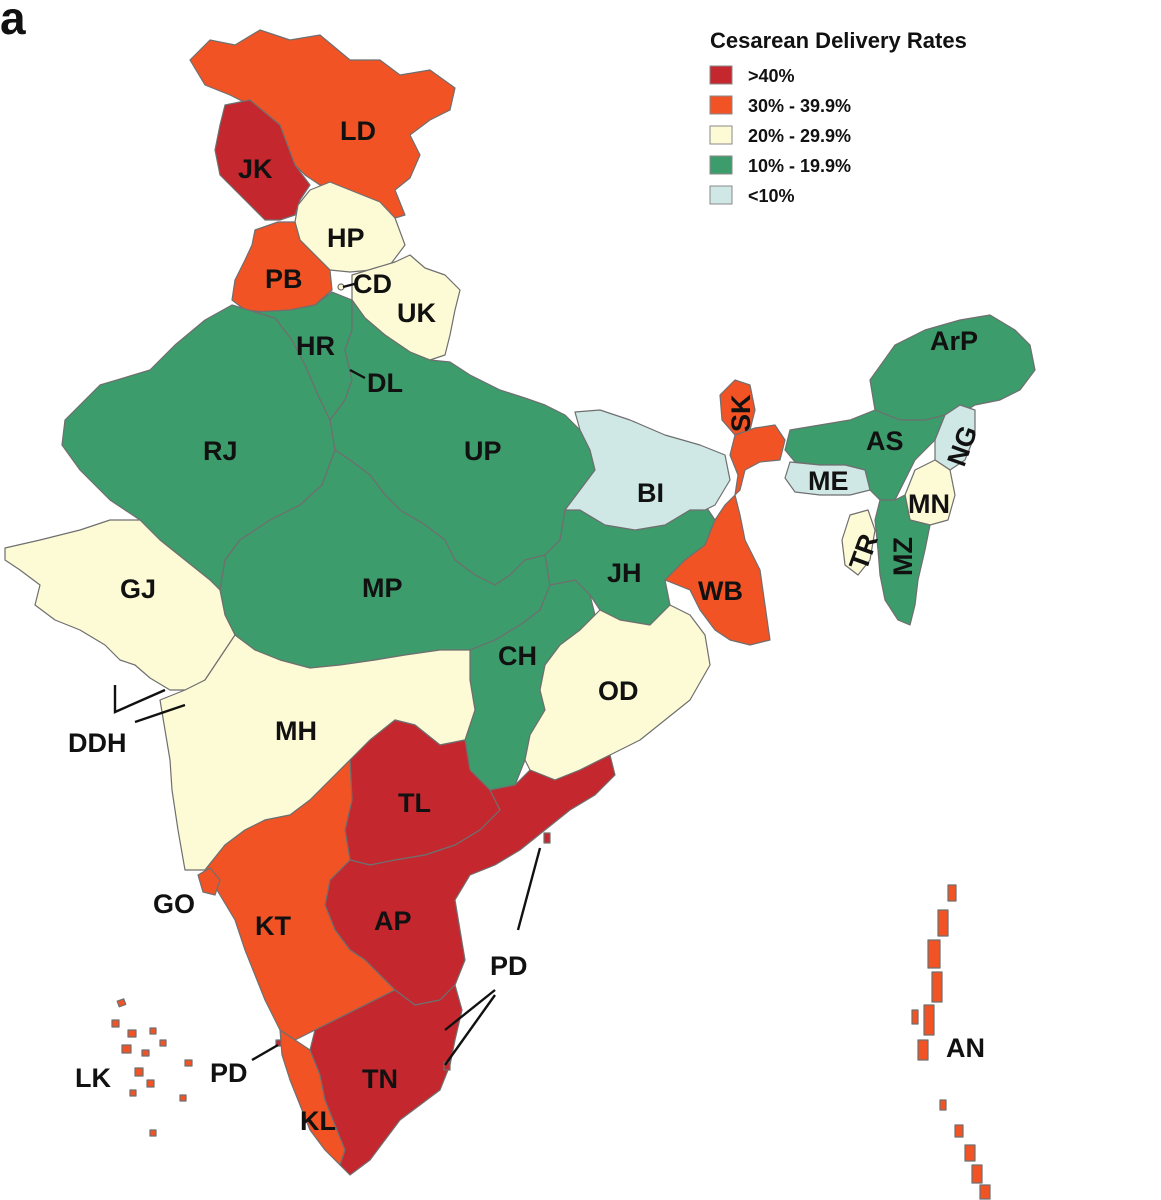 This screenshot has width=1161, height=1200. What do you see at coordinates (273, 926) in the screenshot?
I see `label-kt: KT` at bounding box center [273, 926].